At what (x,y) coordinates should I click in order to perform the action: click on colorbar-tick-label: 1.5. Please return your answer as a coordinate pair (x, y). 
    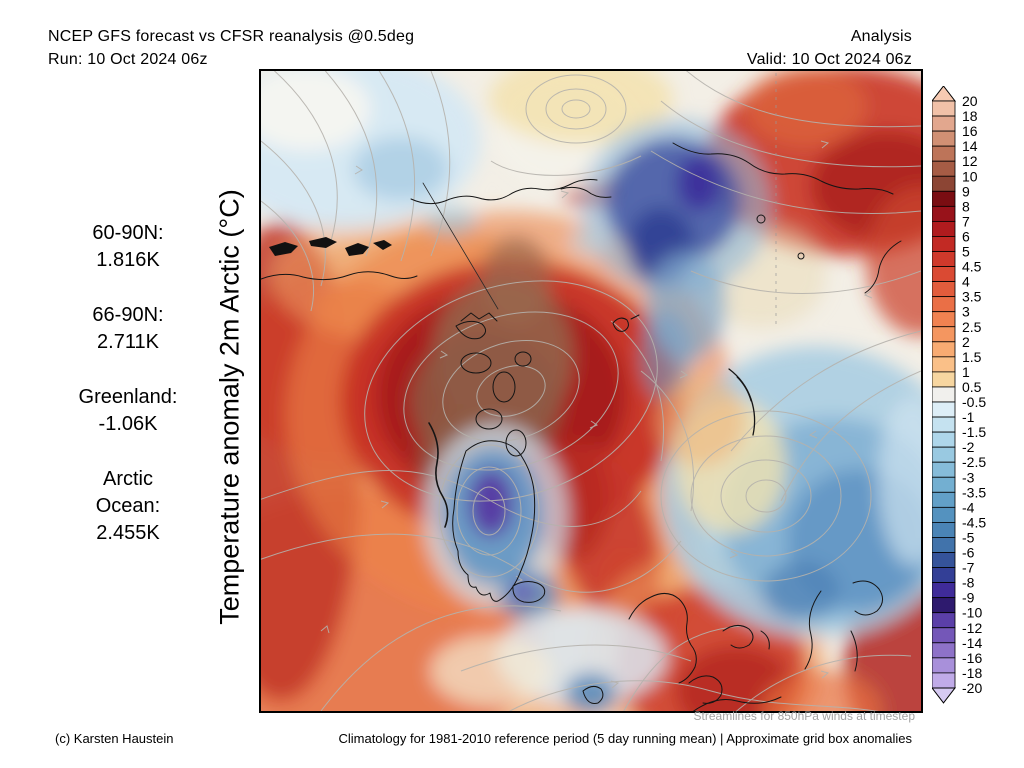
    Looking at the image, I should click on (972, 357).